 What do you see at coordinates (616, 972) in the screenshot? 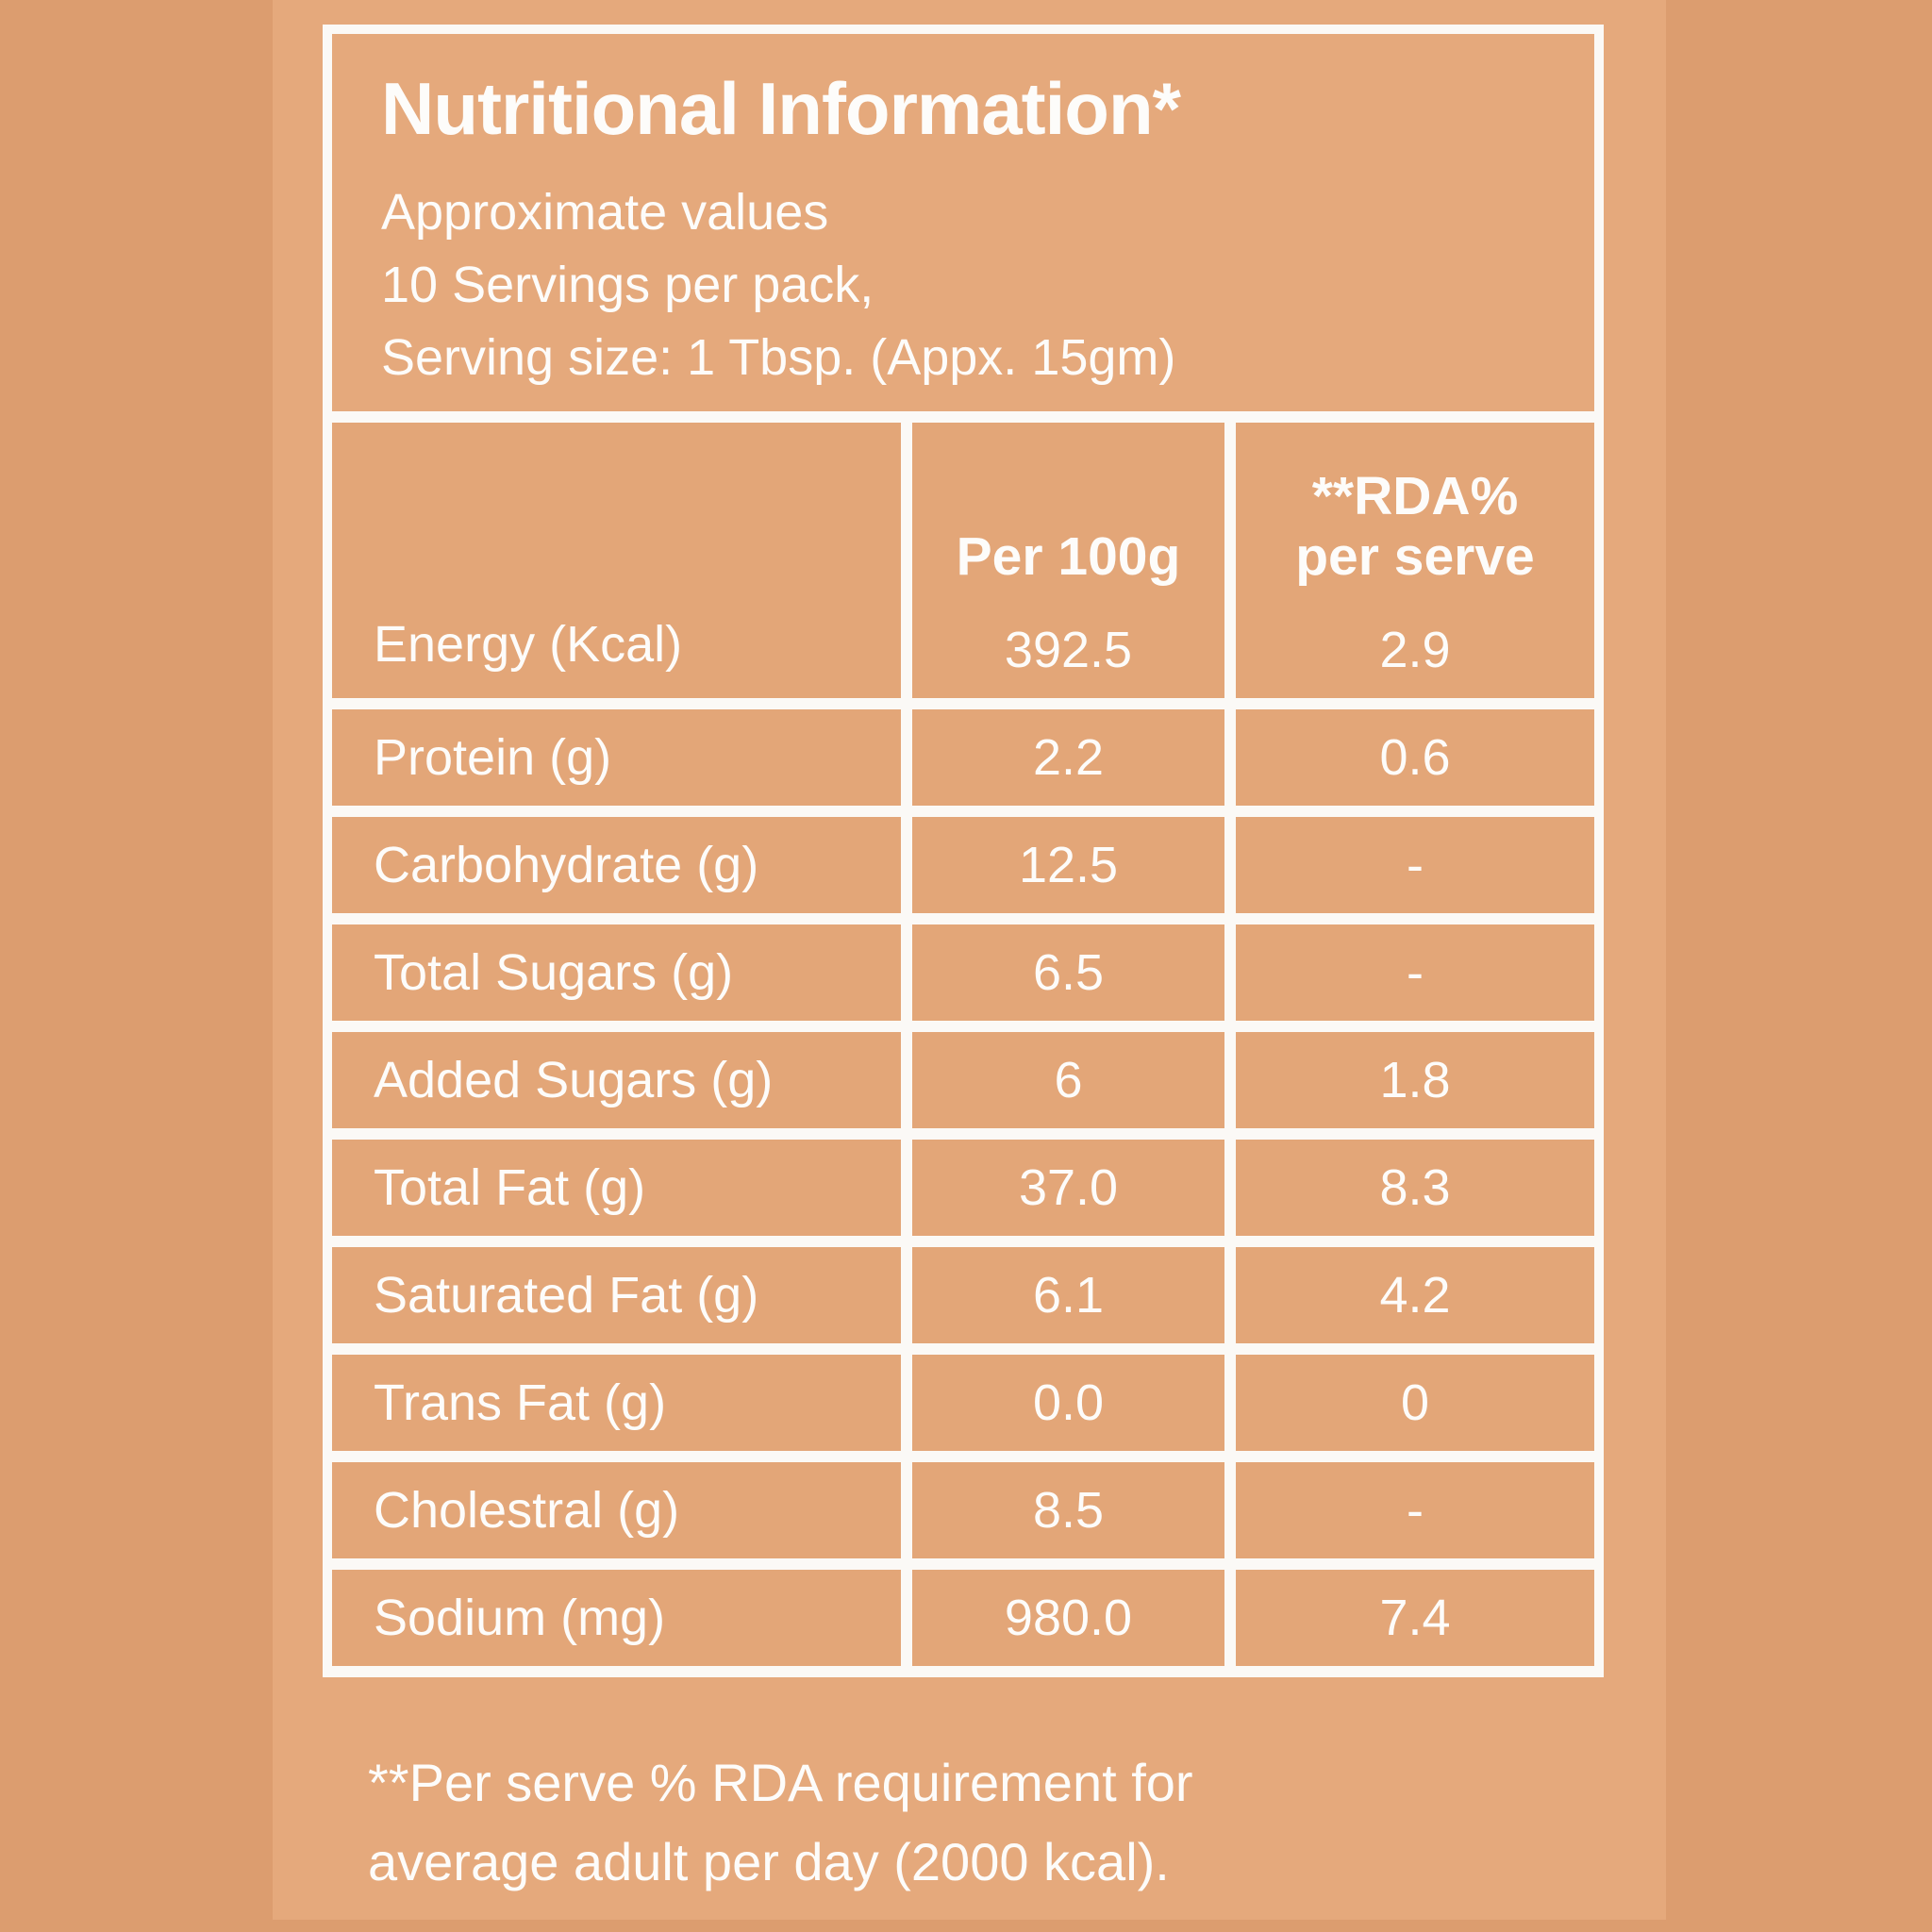
I see `row-label: Total Sugars (g)` at bounding box center [616, 972].